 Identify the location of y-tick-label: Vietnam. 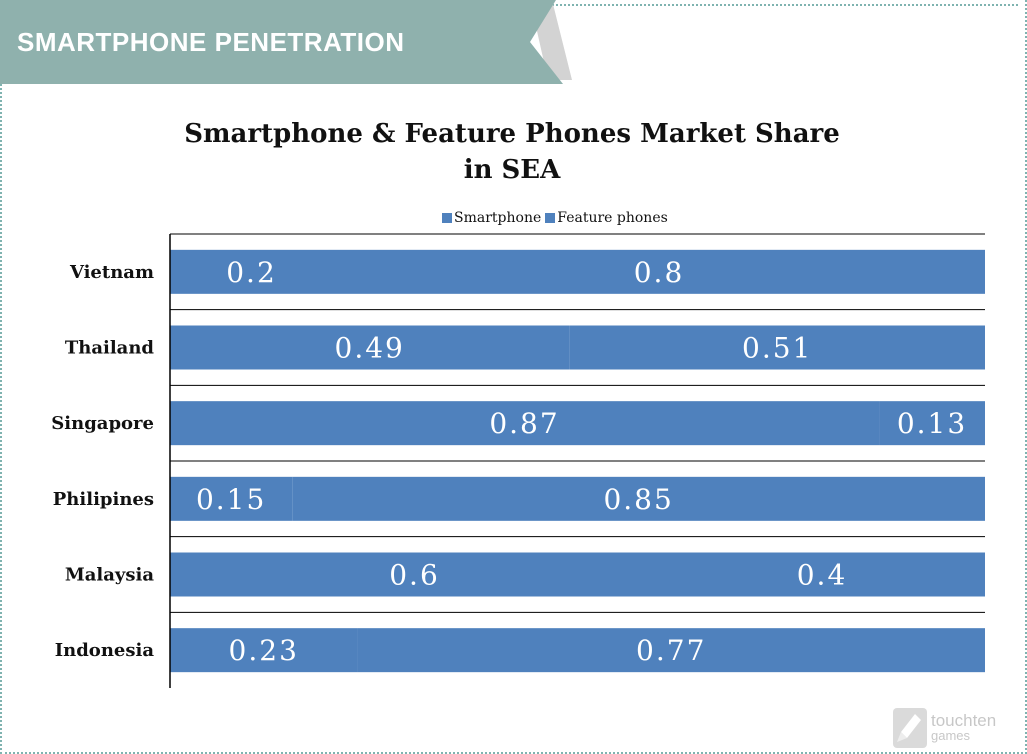
(111, 272).